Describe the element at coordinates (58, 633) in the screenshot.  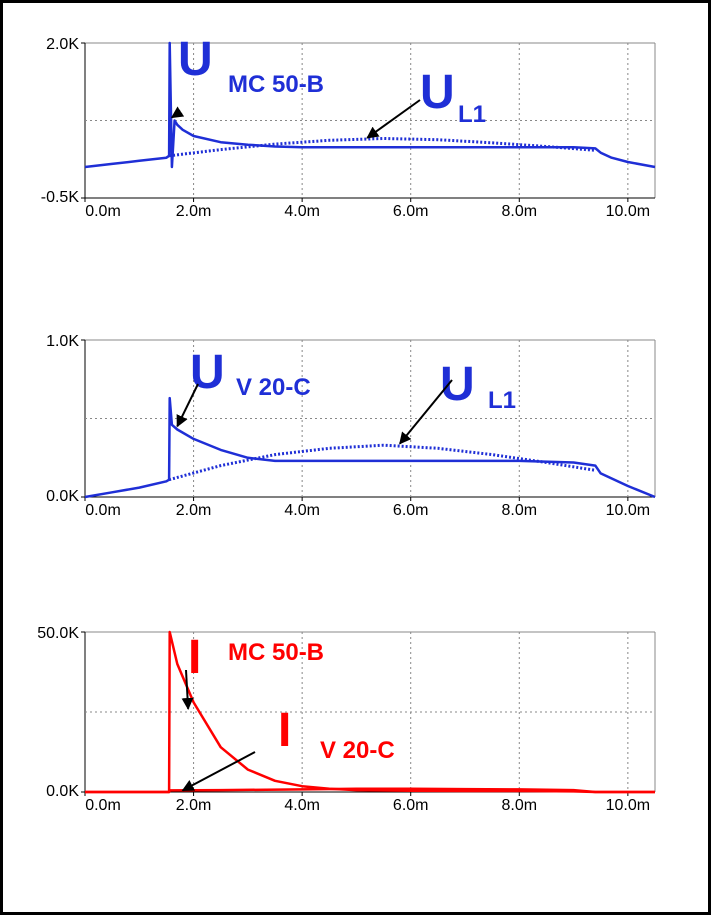
I see `y-tick-label: 50.0K` at that location.